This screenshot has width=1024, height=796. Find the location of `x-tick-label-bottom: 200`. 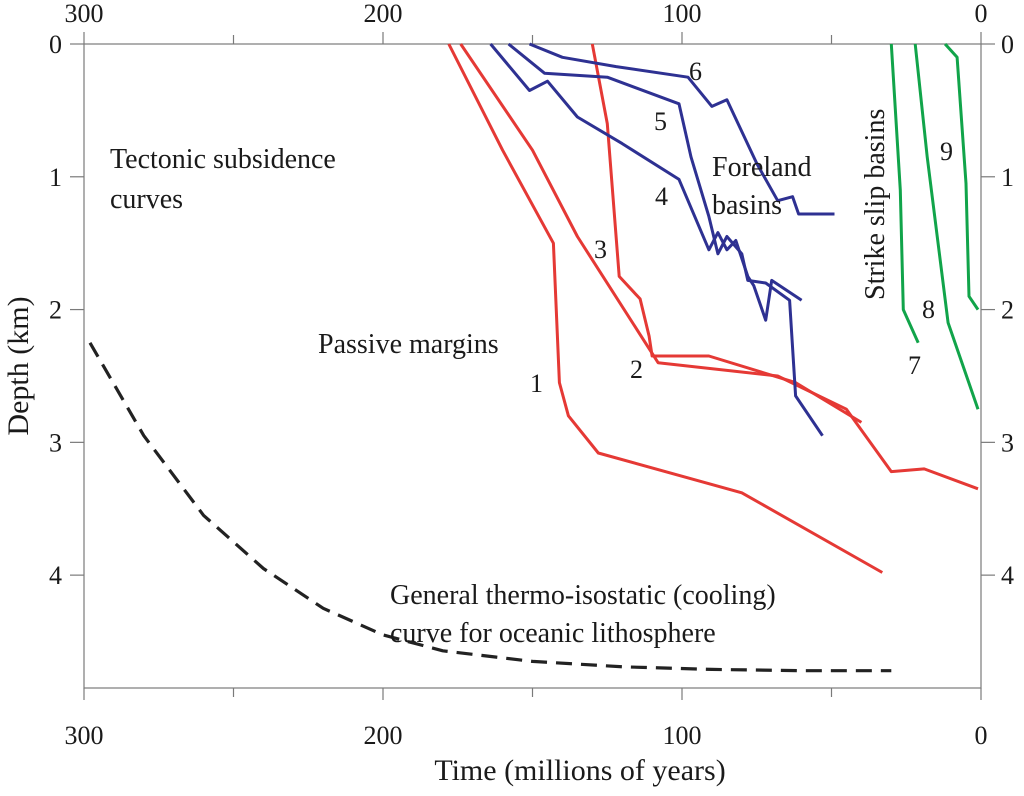

x-tick-label-bottom: 200 is located at coordinates (383, 735).